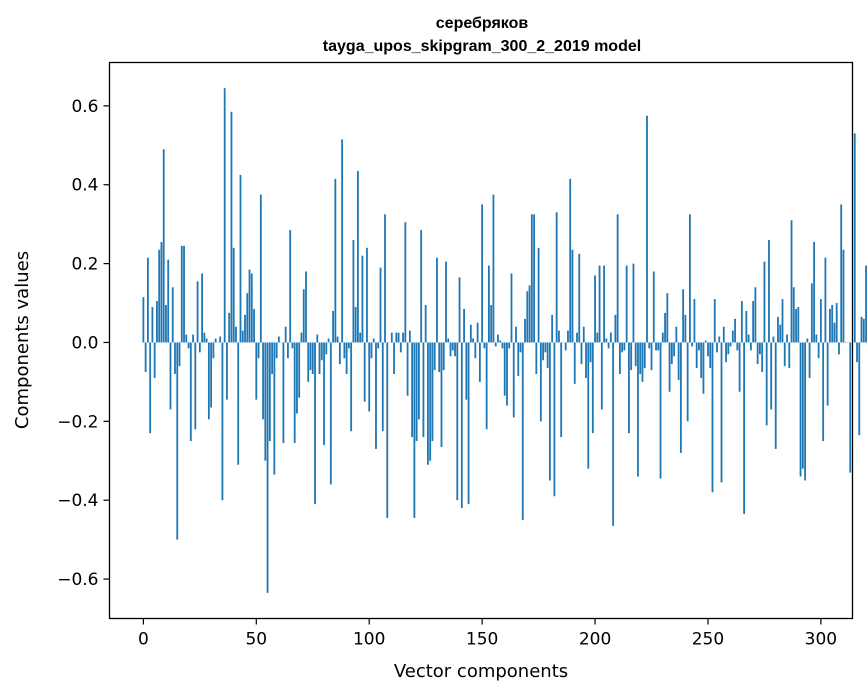 This screenshot has height=696, width=867. I want to click on x-axis-label: Vector components, so click(481, 671).